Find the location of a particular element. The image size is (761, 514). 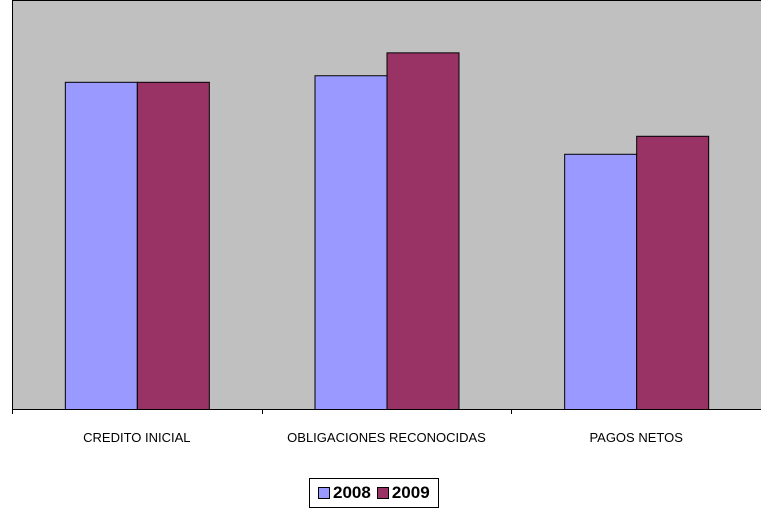

category-label-pagos-netos: PAGOS NETOS is located at coordinates (636, 437).